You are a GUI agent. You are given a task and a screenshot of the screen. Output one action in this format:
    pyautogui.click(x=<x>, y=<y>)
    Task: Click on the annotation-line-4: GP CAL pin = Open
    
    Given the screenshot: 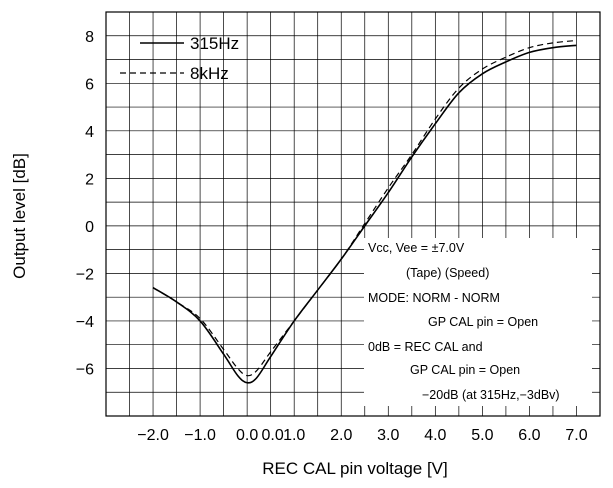 What is the action you would take?
    pyautogui.click(x=483, y=322)
    